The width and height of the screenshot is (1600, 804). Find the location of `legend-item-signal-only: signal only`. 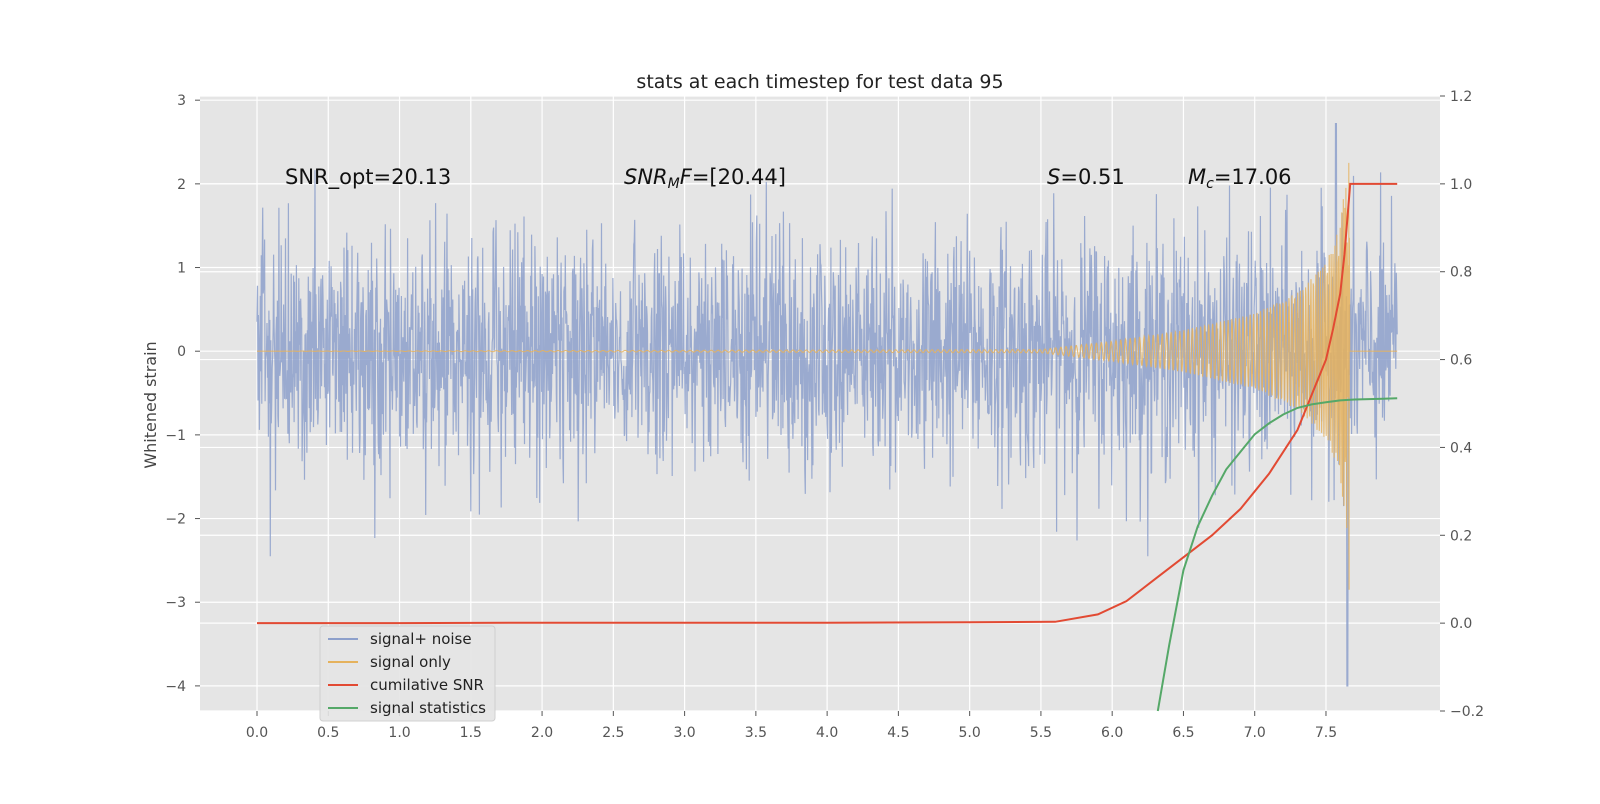

legend-item-signal-only: signal only is located at coordinates (389, 662).